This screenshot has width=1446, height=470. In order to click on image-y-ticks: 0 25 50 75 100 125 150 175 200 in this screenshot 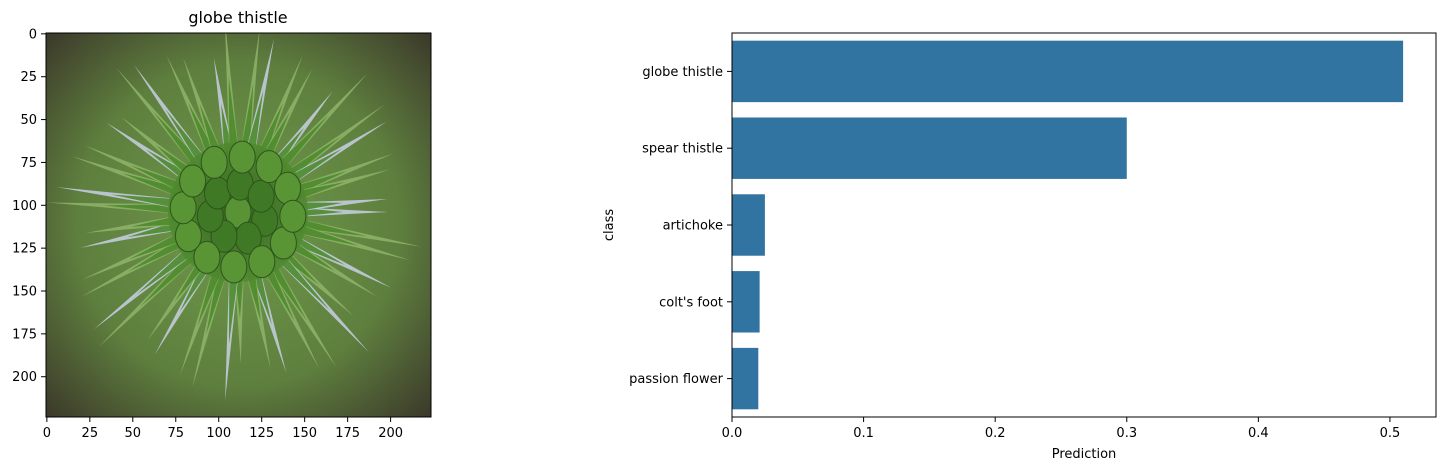, I will do `click(29, 206)`.